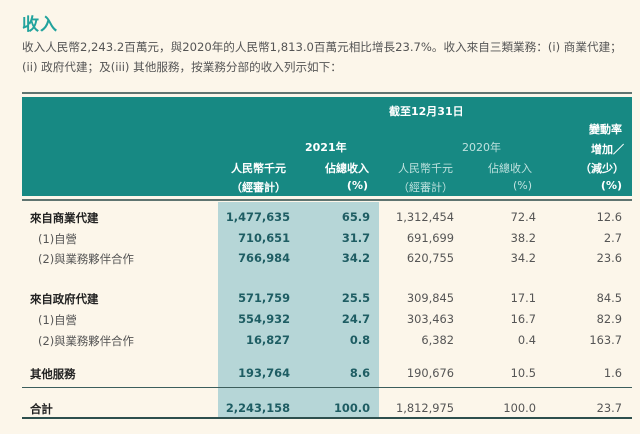  Describe the element at coordinates (327, 418) in the screenshot. I see `table-bottom-rule` at that location.